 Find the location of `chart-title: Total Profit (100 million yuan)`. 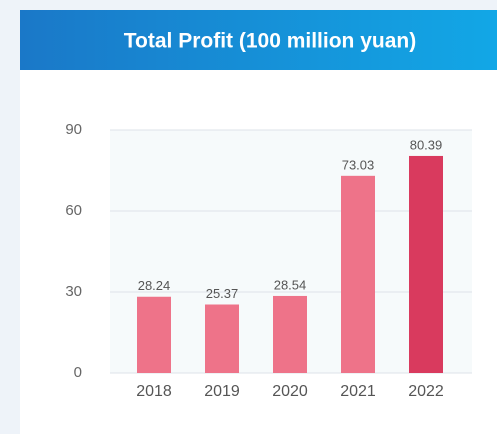

chart-title: Total Profit (100 million yuan) is located at coordinates (270, 41).